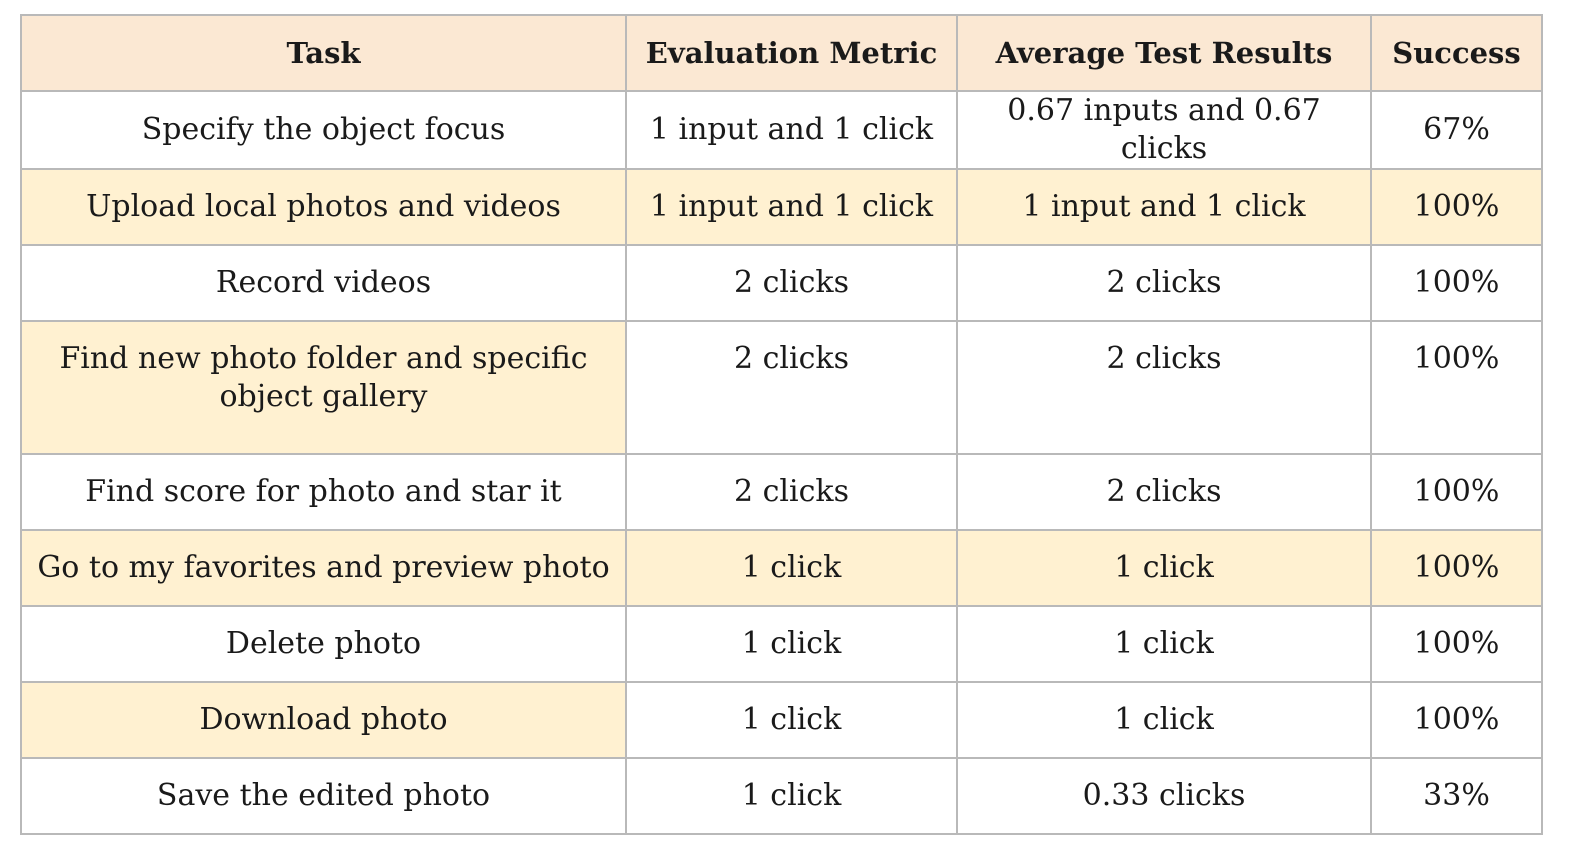  What do you see at coordinates (323, 207) in the screenshot?
I see `cell-task: Upload local photos and videos` at bounding box center [323, 207].